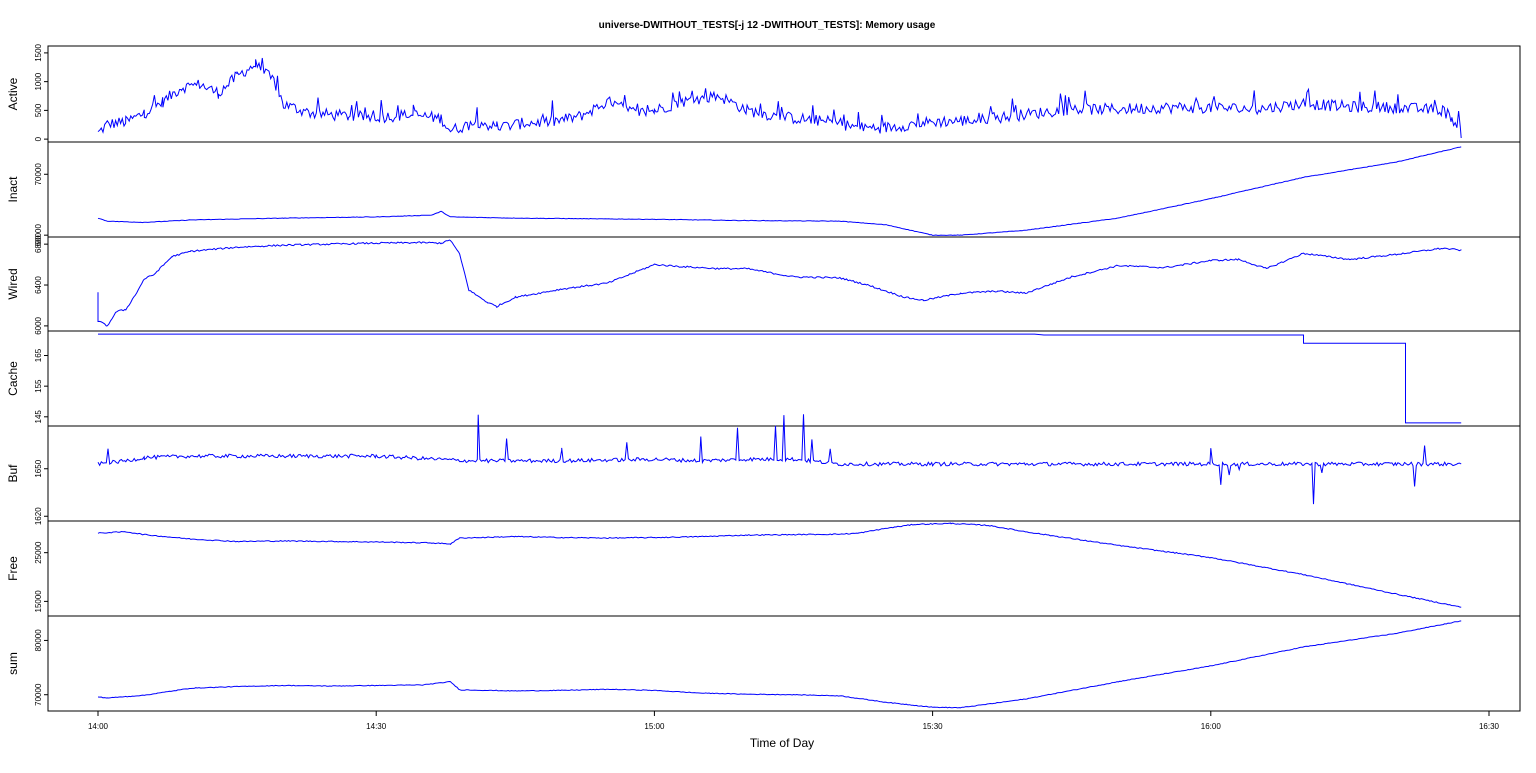 This screenshot has width=1536, height=773. Describe the element at coordinates (38, 110) in the screenshot. I see `y-tick-label: 500` at that location.